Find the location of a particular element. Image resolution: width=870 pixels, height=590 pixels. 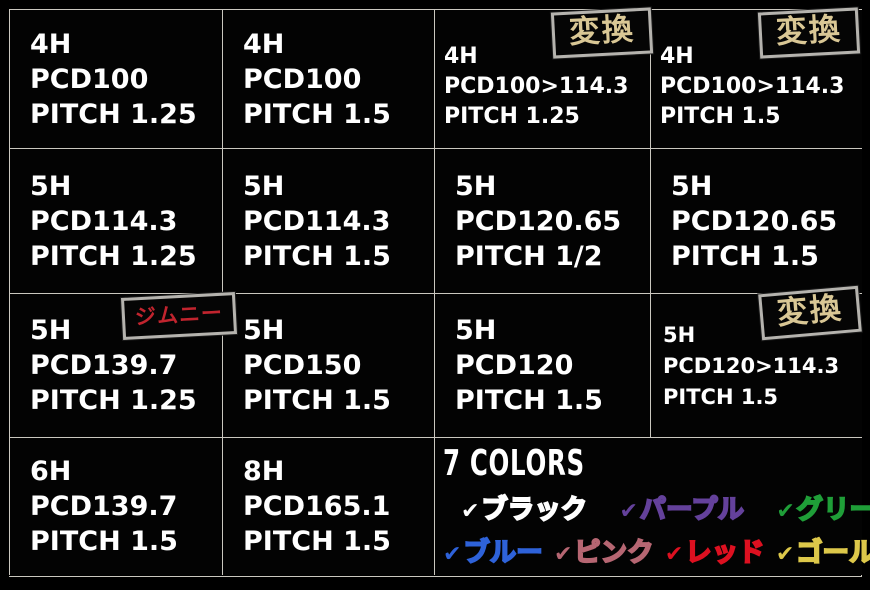

pcd-value: PCD120 is located at coordinates (514, 365).